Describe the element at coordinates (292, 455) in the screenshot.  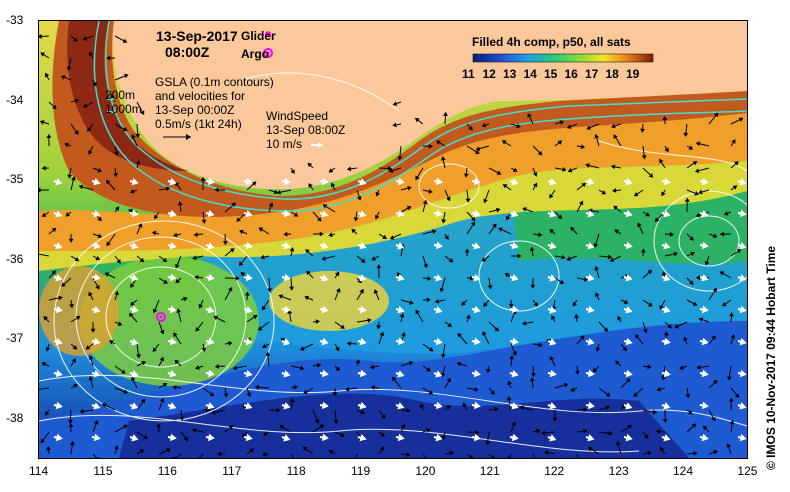
I see `velocity-arrow` at that location.